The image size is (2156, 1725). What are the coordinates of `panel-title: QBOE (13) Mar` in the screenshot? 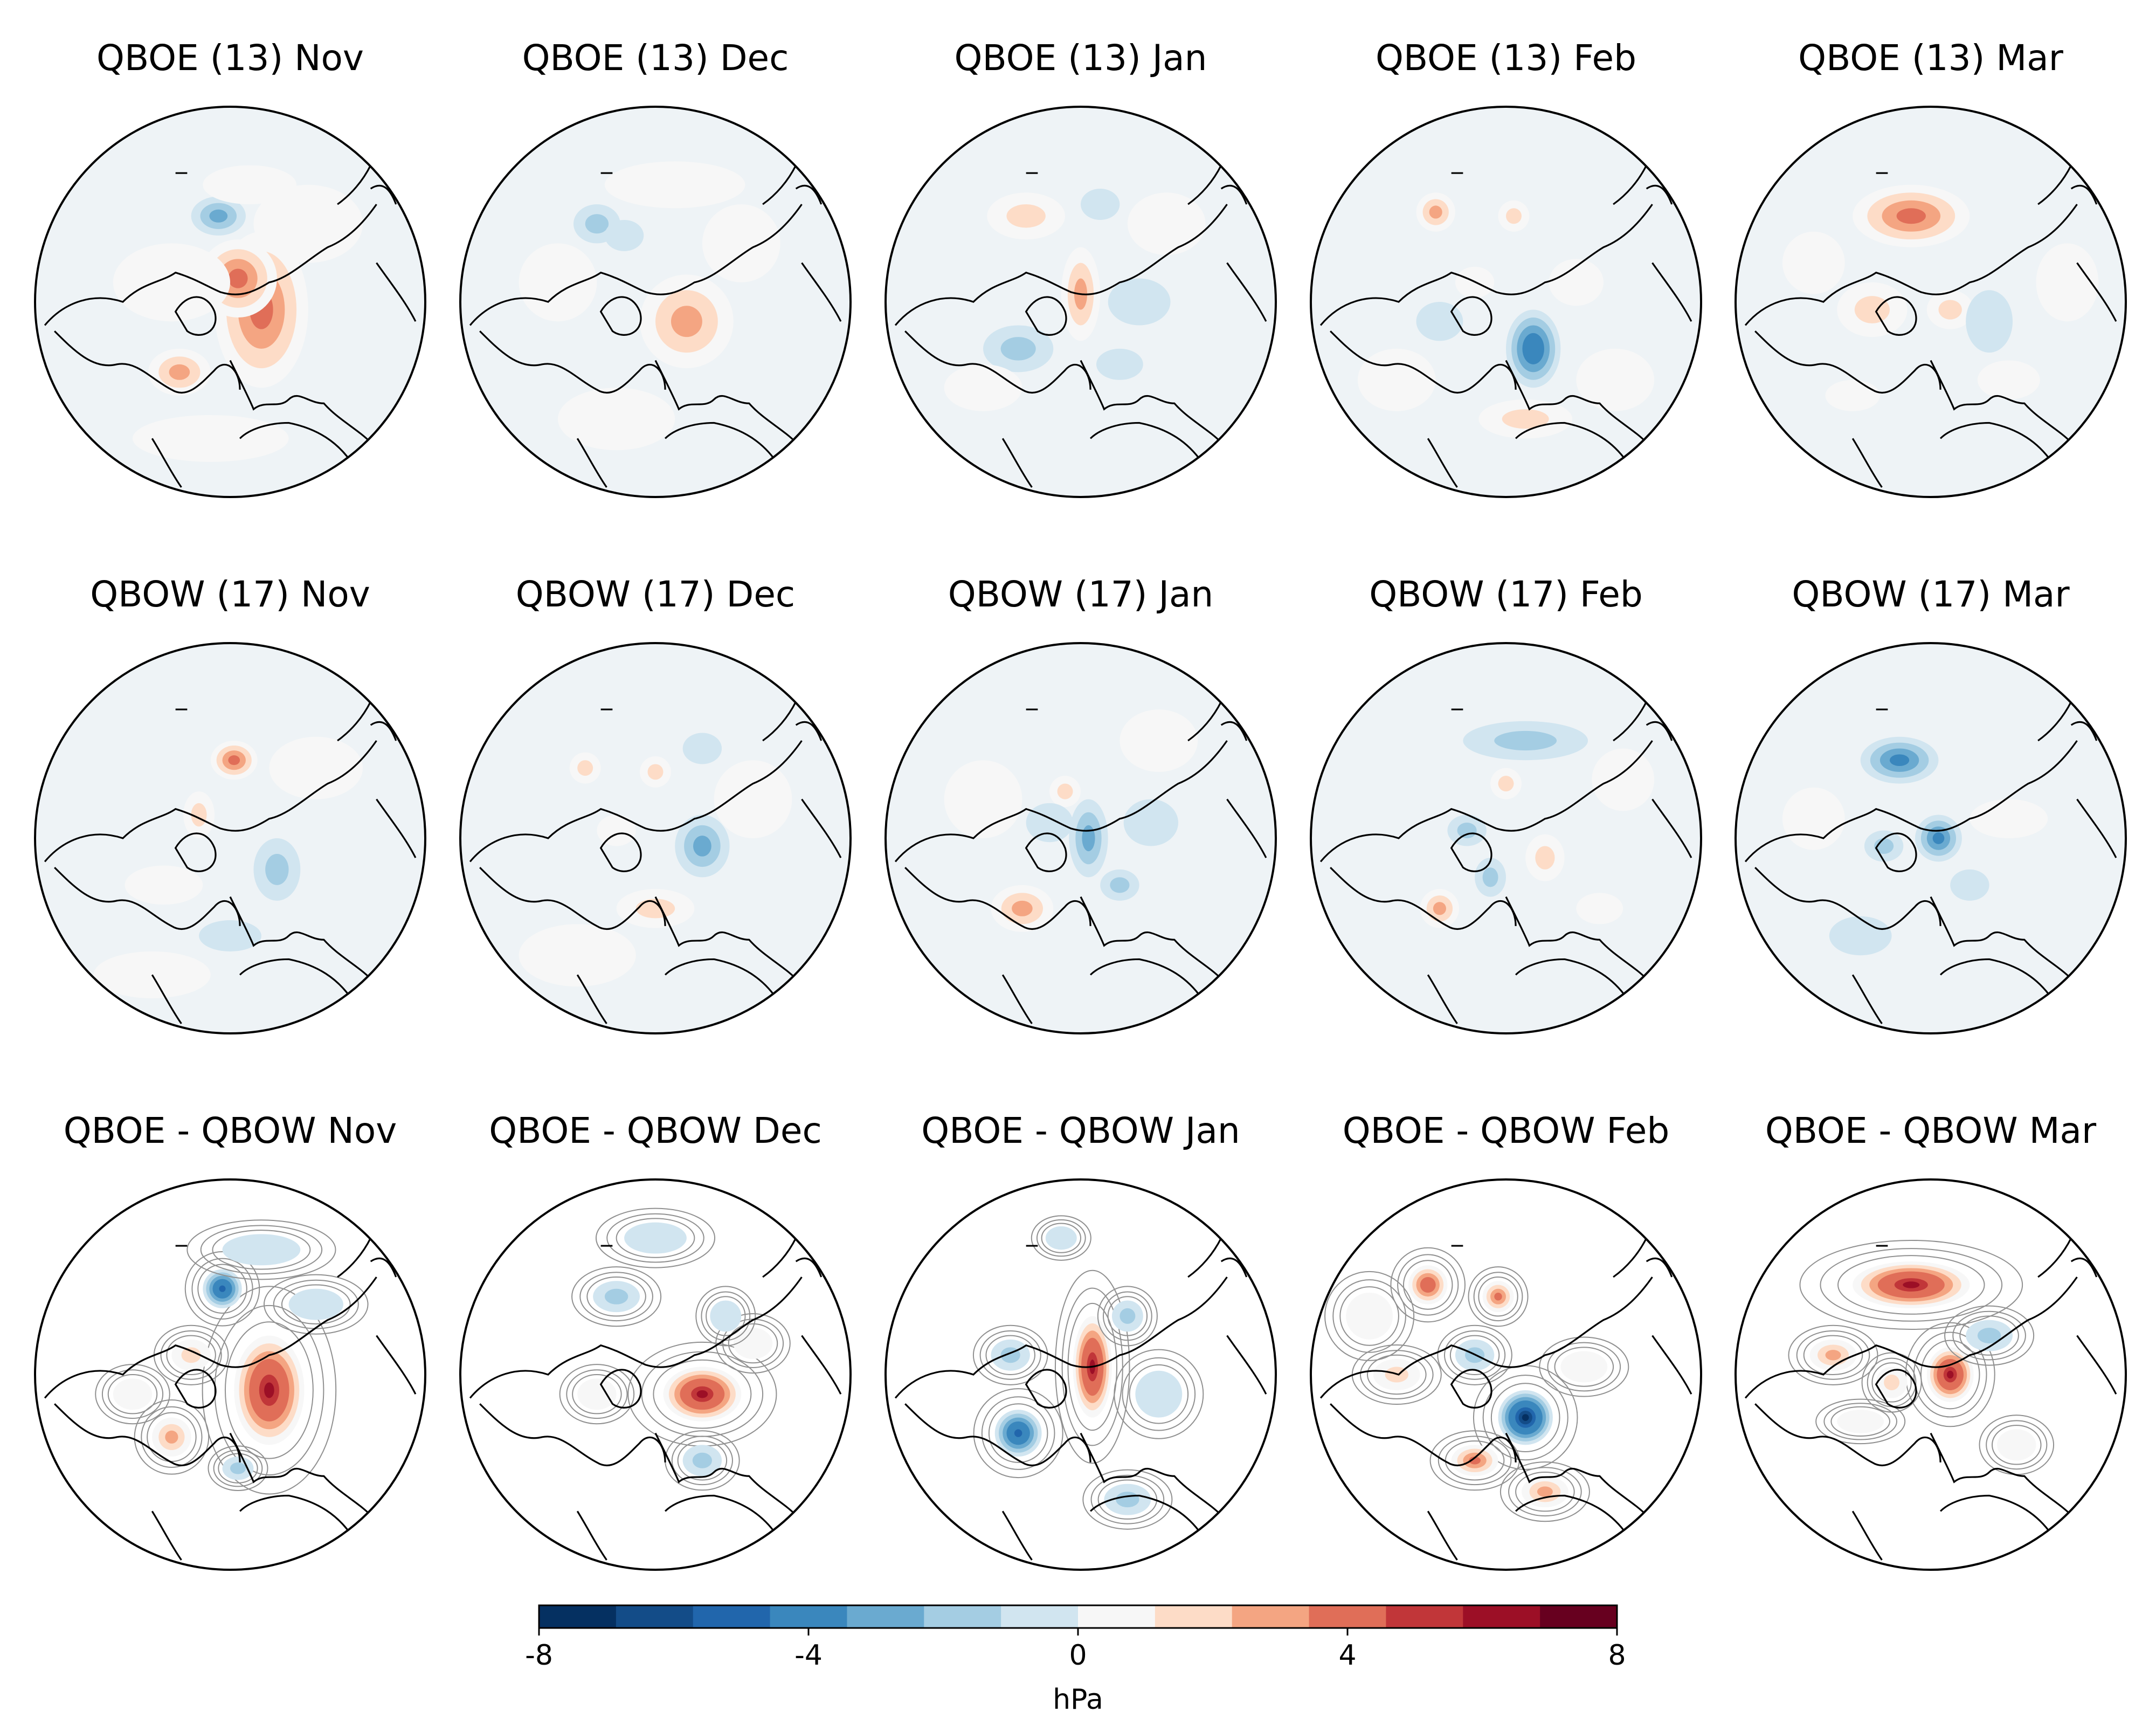 It's located at (1931, 58).